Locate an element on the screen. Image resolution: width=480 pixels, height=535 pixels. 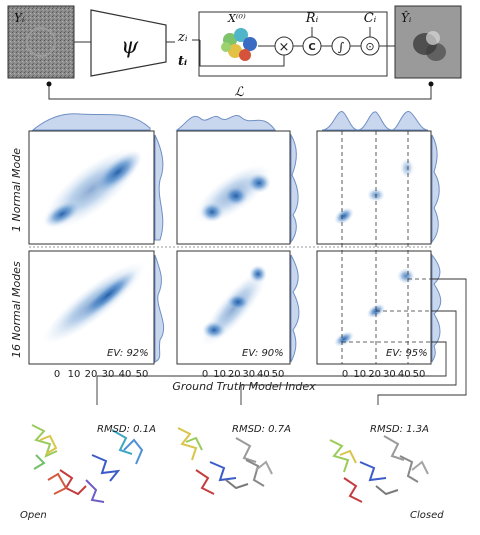
input-image is located at coordinates (41, 42).